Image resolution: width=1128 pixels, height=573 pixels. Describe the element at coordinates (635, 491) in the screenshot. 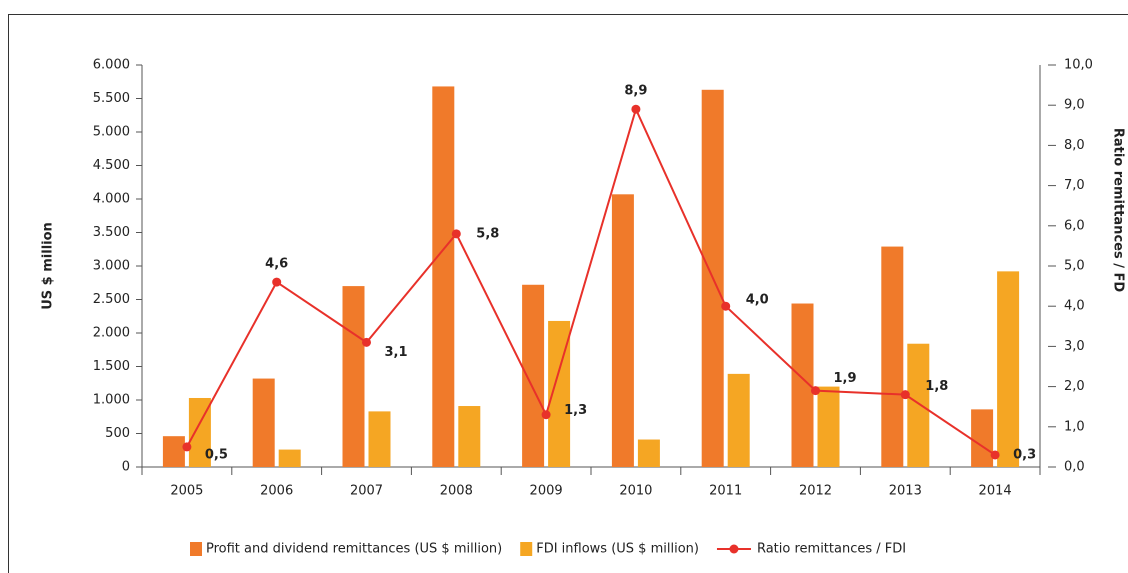

I see `x-tick-label: 2010` at that location.